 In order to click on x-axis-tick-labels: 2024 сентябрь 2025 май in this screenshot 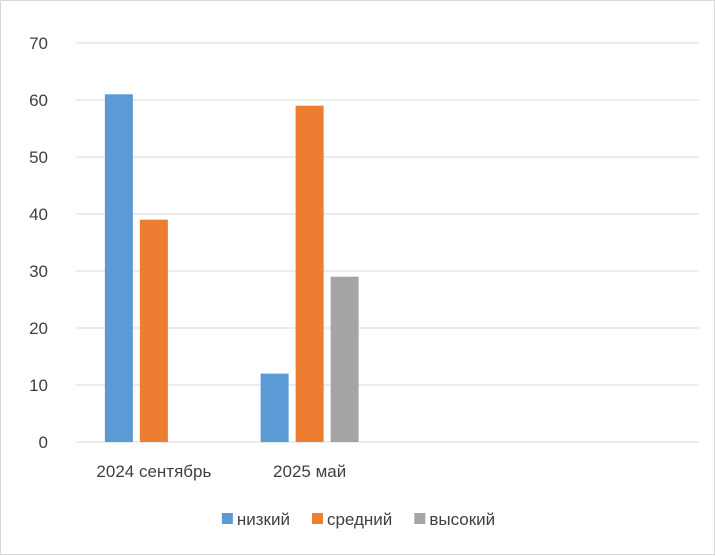, I will do `click(221, 471)`.